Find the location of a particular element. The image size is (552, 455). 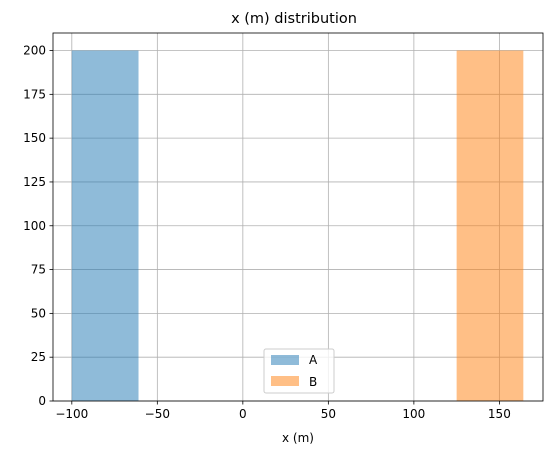

legend-label-b: B is located at coordinates (313, 382).